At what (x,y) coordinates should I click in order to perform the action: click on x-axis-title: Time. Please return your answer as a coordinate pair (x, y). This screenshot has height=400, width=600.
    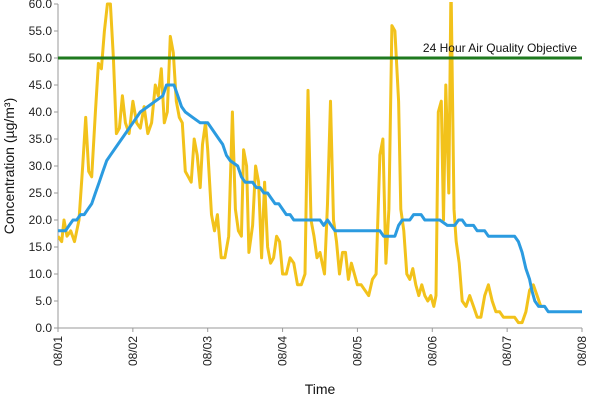
    Looking at the image, I should click on (320, 389).